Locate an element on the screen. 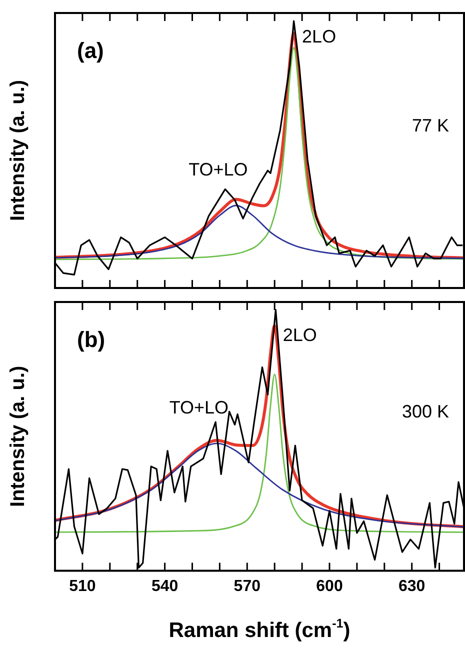 The image size is (465, 652). x-tick-label: 570 is located at coordinates (247, 586).